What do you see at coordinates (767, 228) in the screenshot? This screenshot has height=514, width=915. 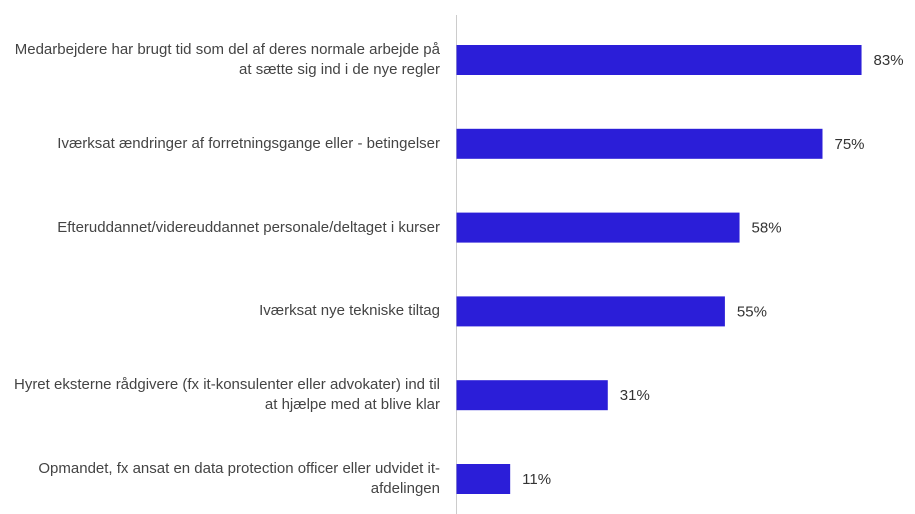 I see `value-label: 58%` at bounding box center [767, 228].